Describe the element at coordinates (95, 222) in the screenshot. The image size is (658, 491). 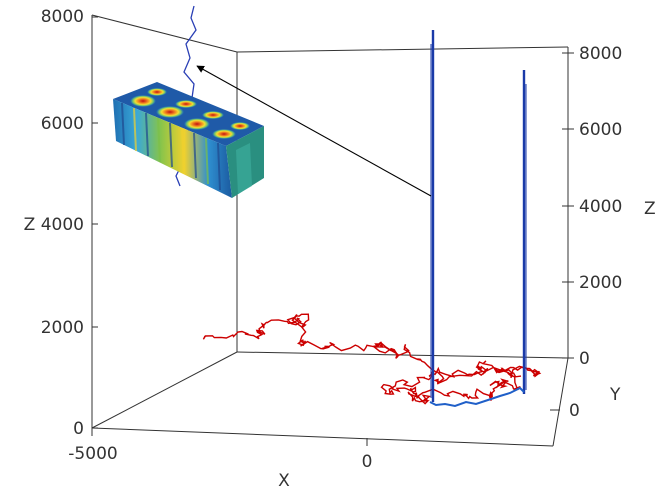
I see `left-z-tick-marks` at that location.